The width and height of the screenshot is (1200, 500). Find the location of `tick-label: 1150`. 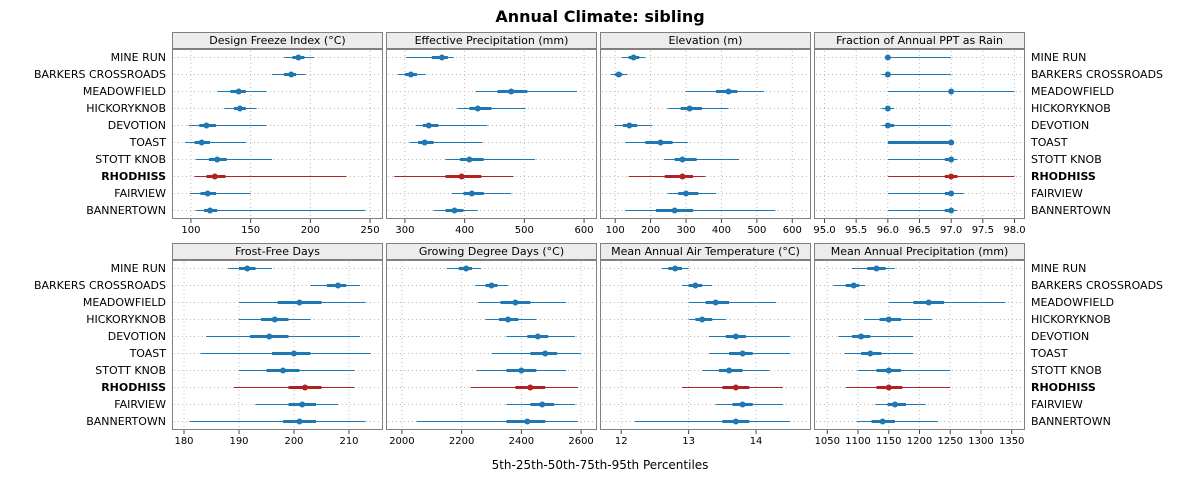

tick-label: 1150 is located at coordinates (888, 441).